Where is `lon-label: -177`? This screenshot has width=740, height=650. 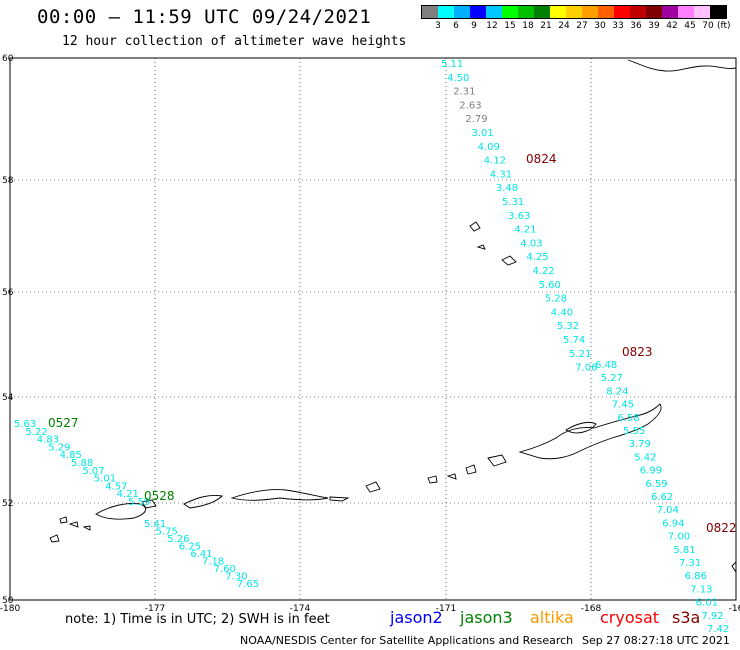
lon-label: -177 is located at coordinates (155, 609).